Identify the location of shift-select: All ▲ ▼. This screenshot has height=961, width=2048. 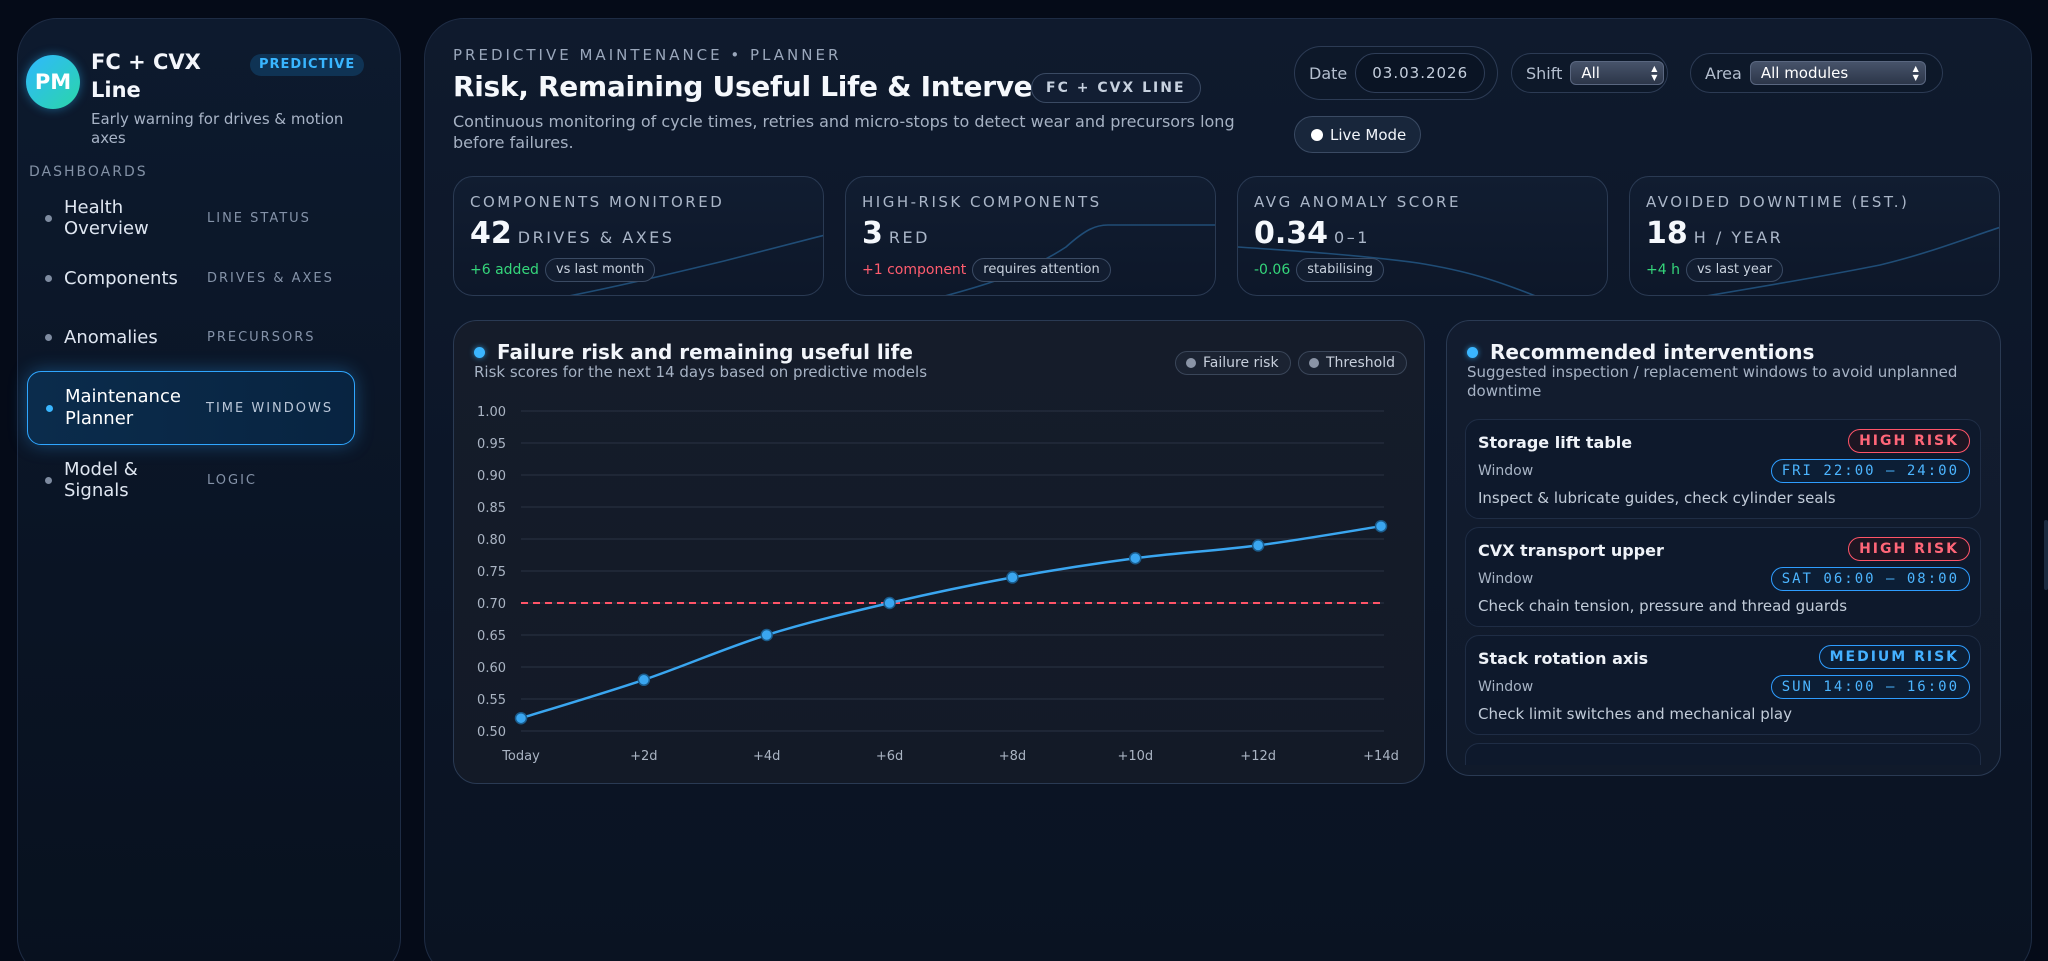
(1617, 73).